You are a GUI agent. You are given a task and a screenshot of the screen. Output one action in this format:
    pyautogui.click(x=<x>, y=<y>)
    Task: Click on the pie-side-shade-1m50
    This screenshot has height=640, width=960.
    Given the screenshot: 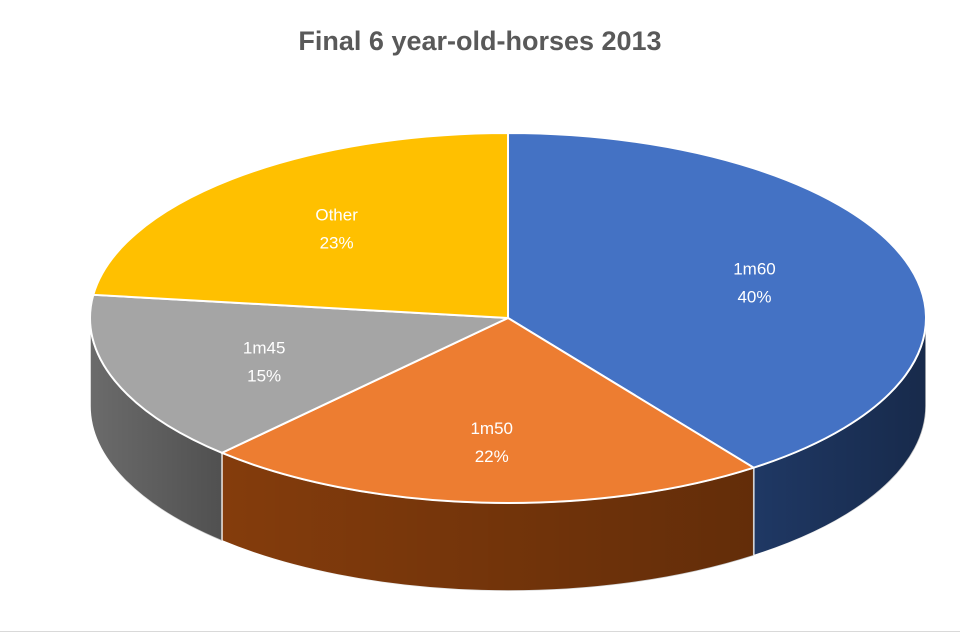 What is the action you would take?
    pyautogui.click(x=487, y=521)
    